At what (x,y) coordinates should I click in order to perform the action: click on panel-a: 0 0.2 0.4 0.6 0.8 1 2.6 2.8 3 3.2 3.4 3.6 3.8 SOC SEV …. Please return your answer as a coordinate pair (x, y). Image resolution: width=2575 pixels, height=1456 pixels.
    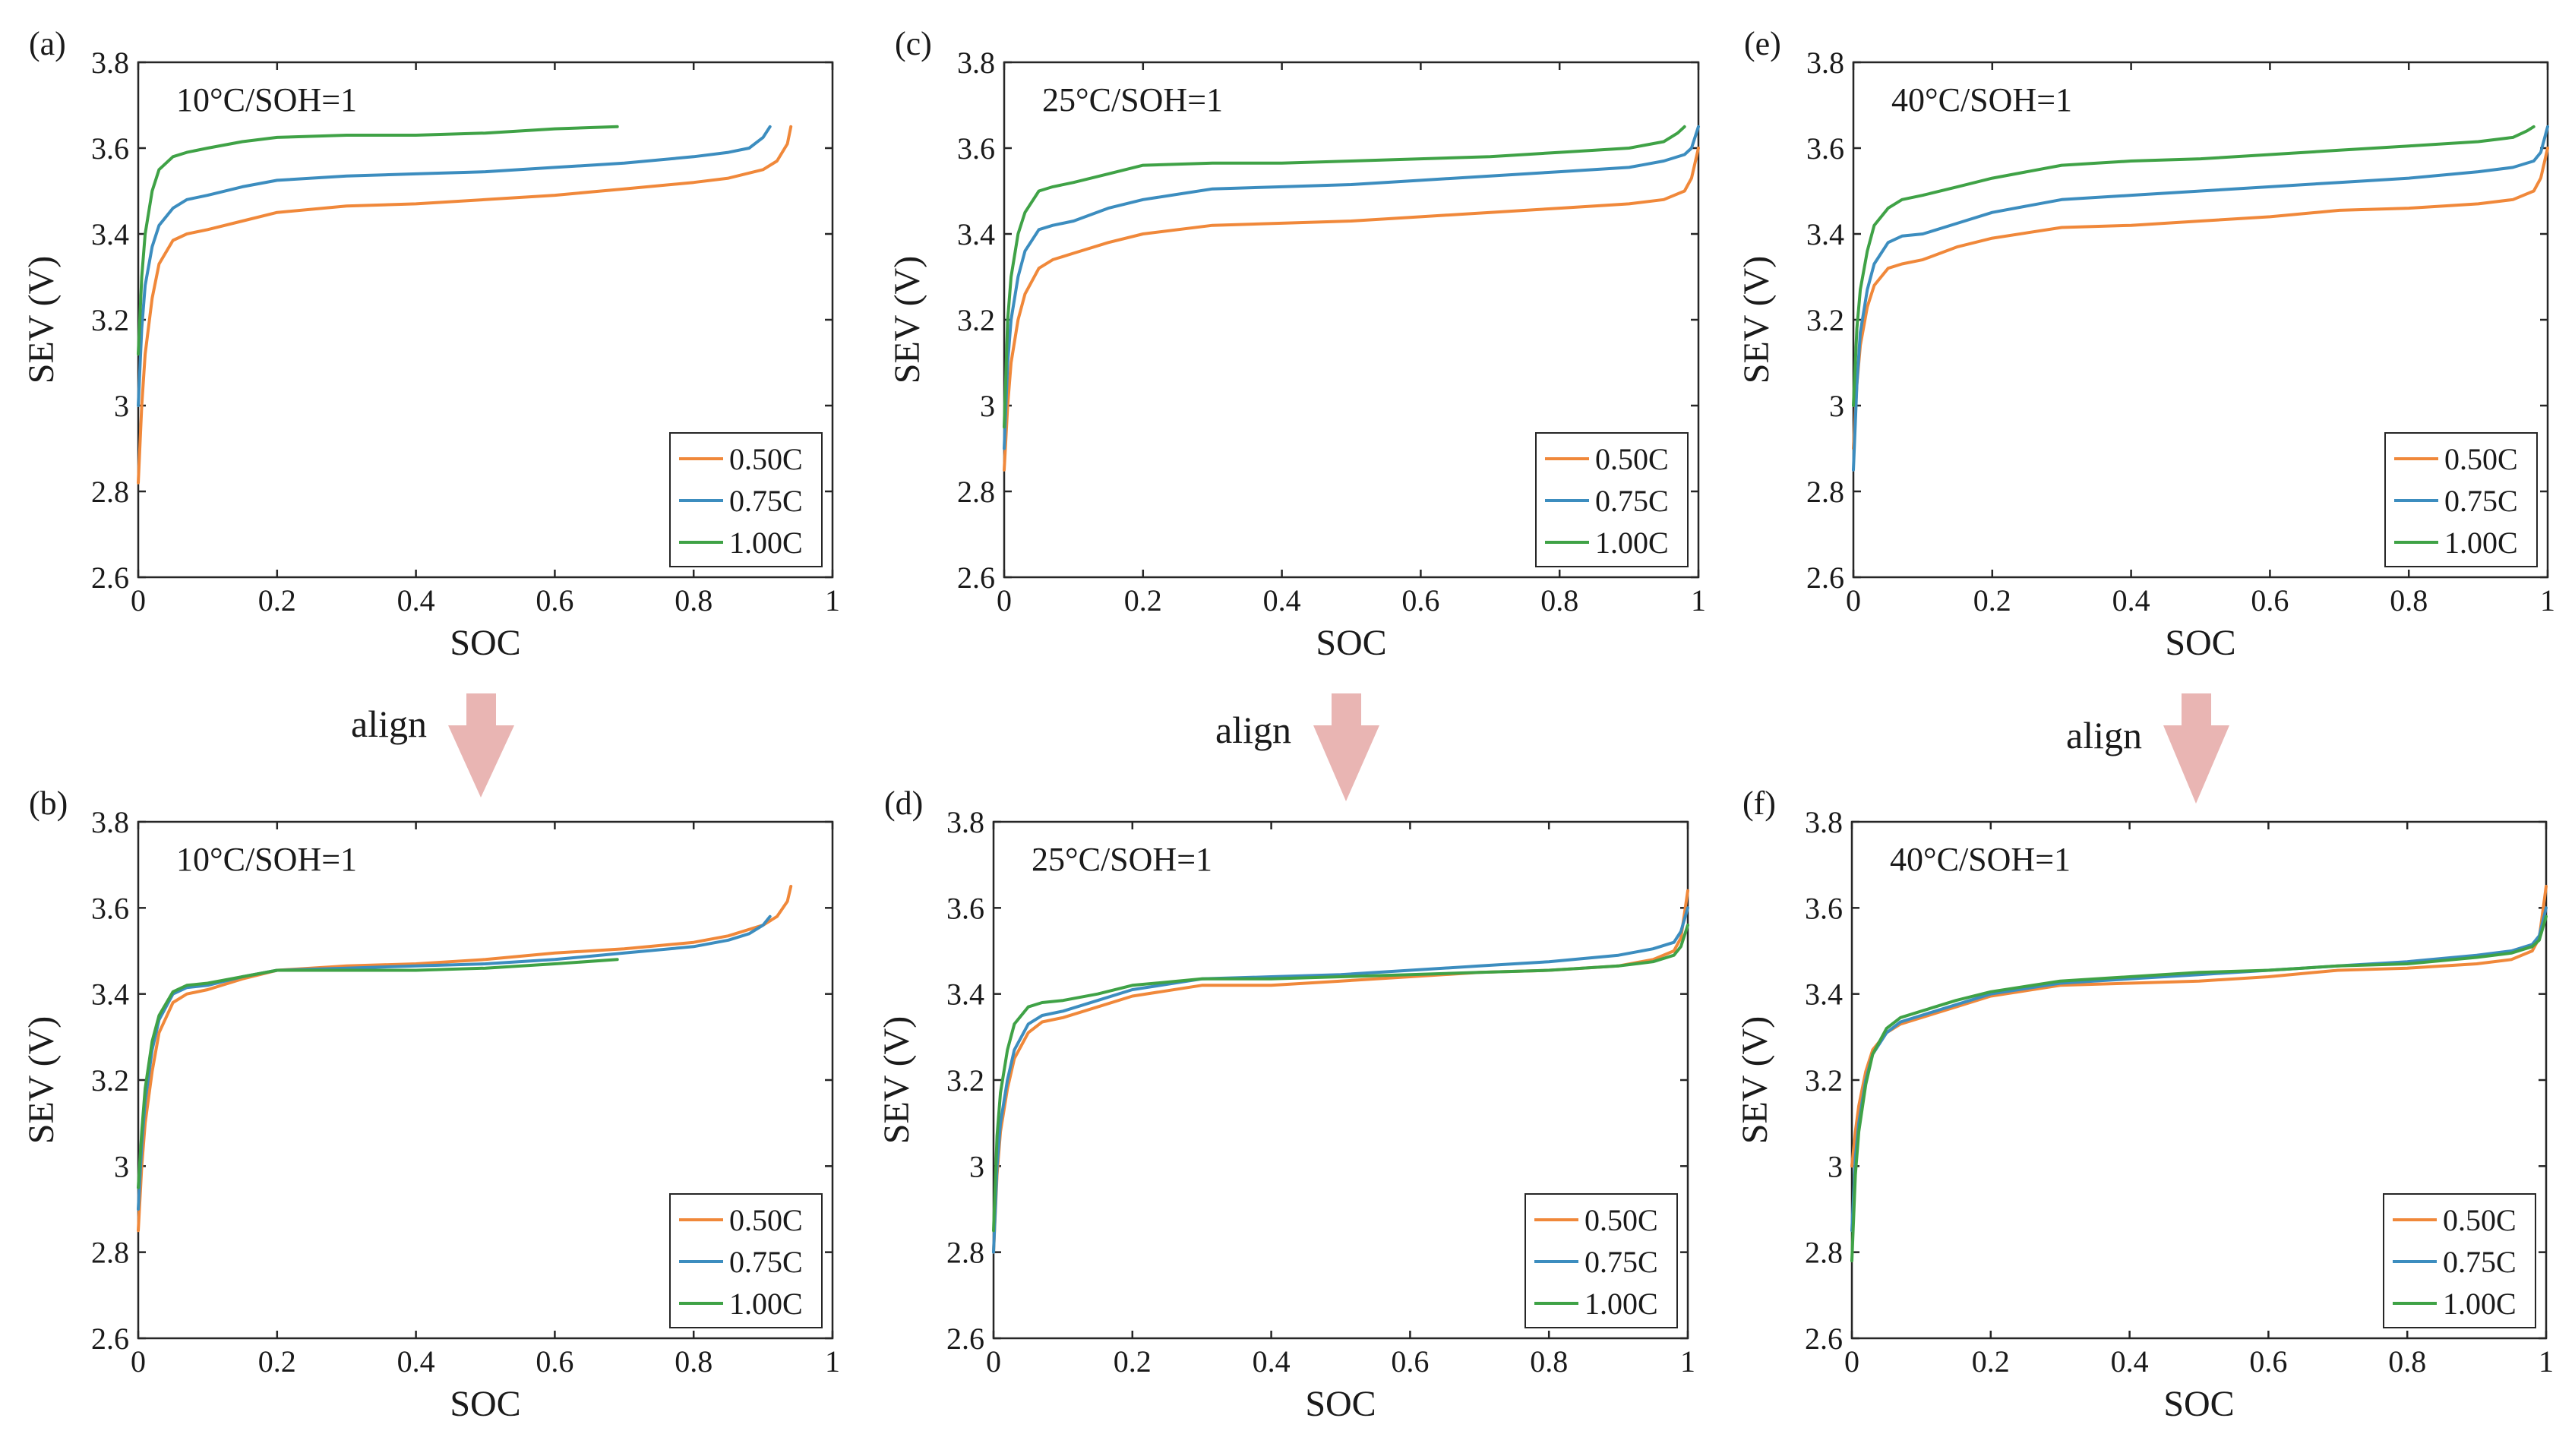
    Looking at the image, I should click on (430, 344).